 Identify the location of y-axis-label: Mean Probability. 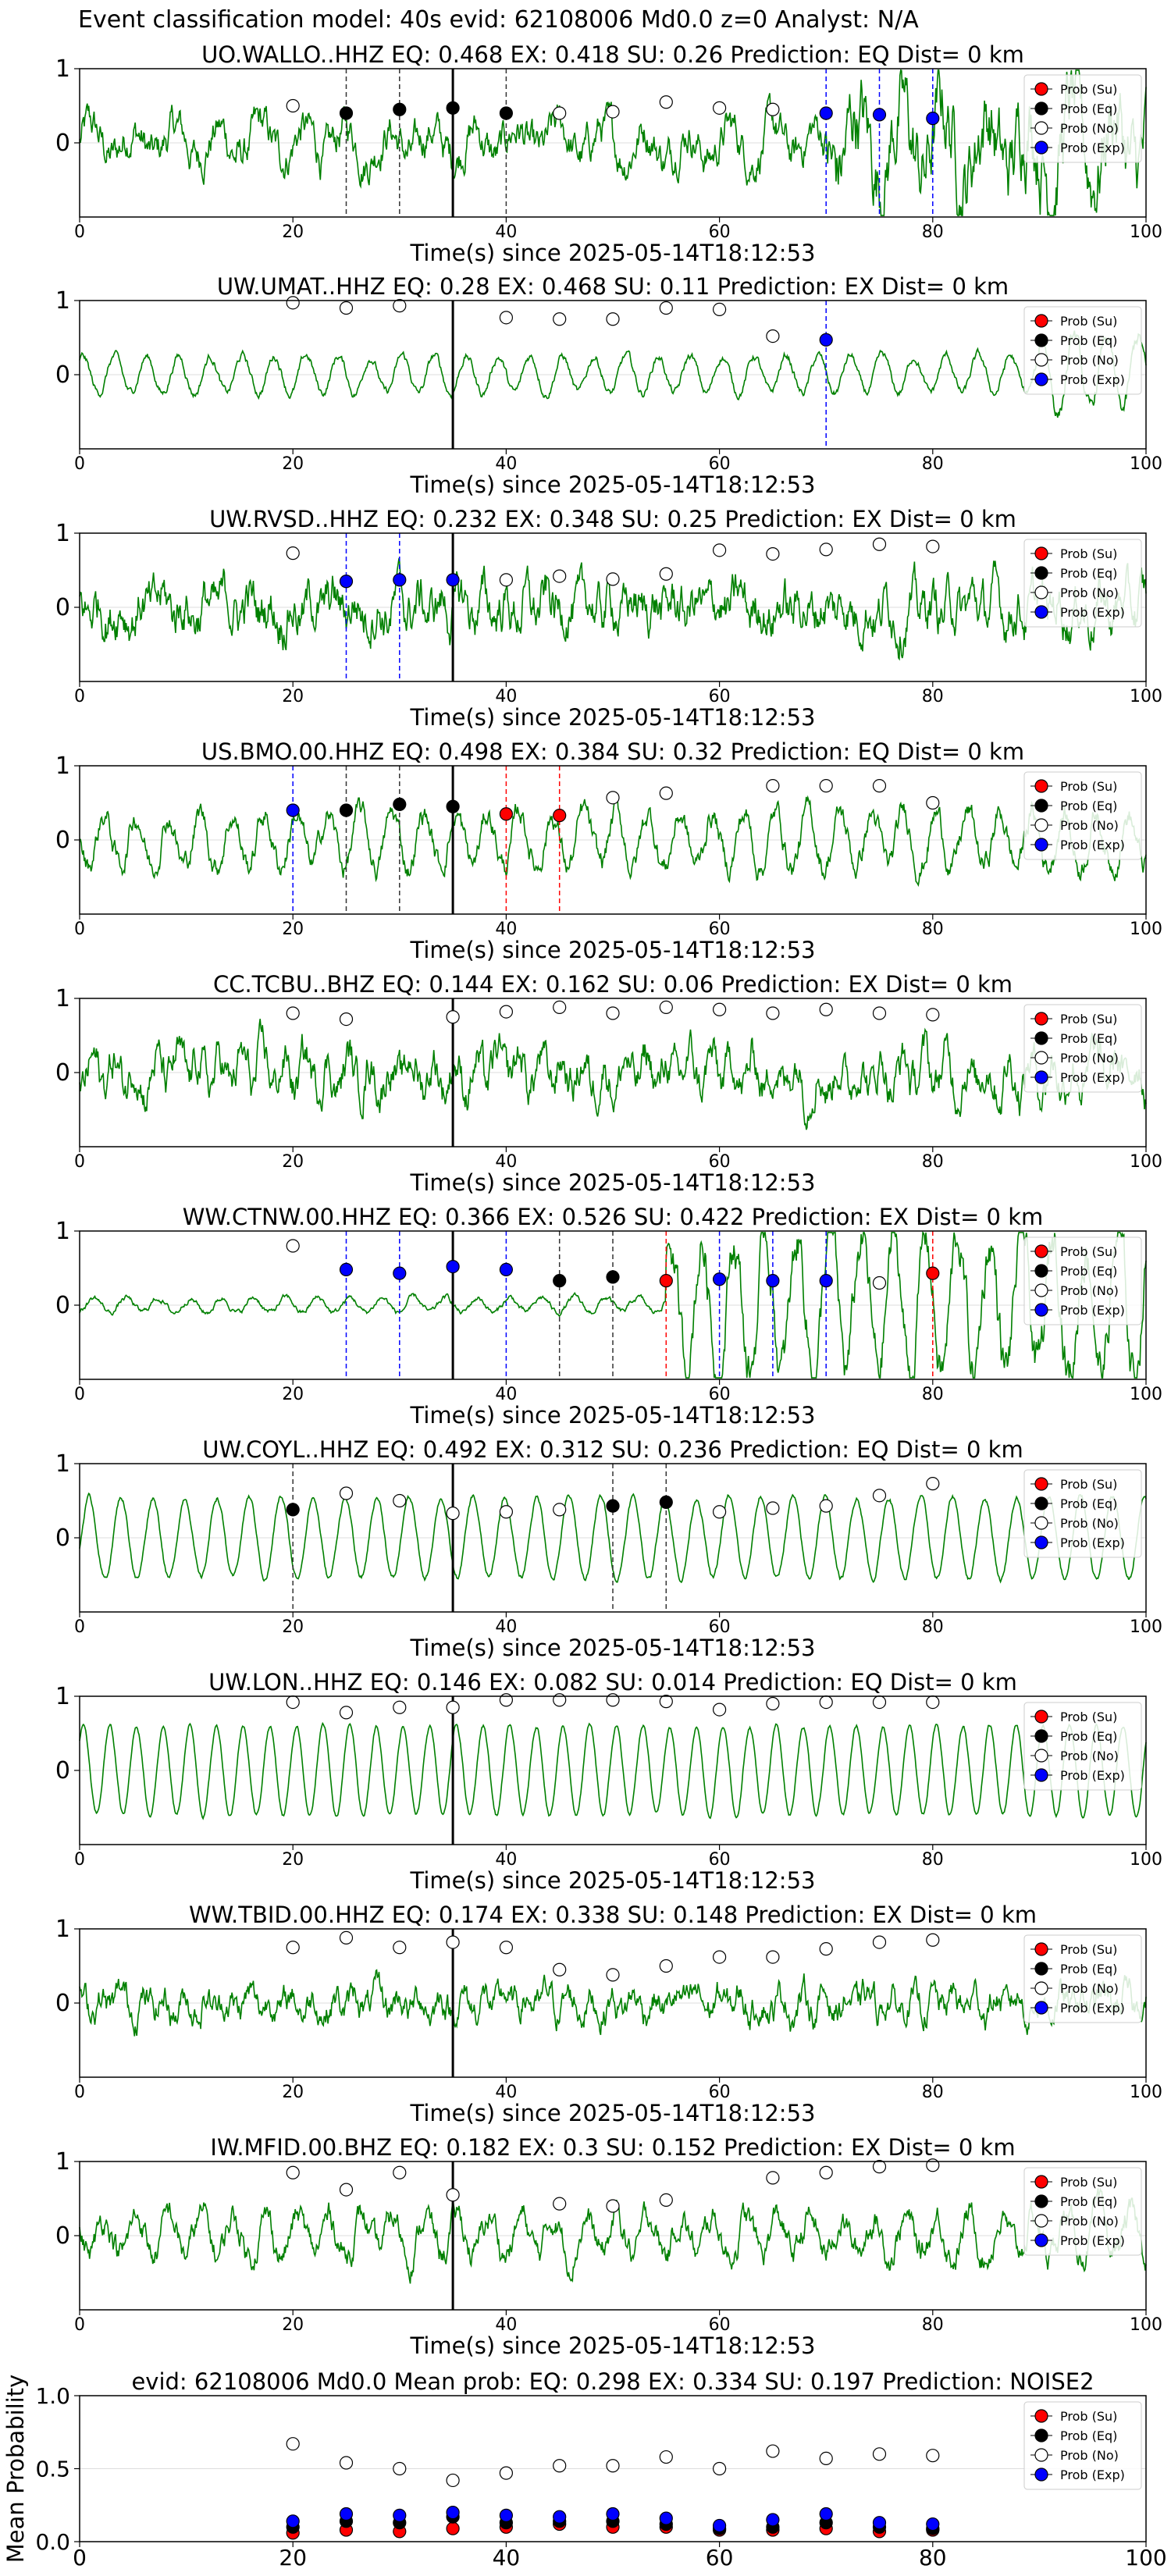
(16, 2469).